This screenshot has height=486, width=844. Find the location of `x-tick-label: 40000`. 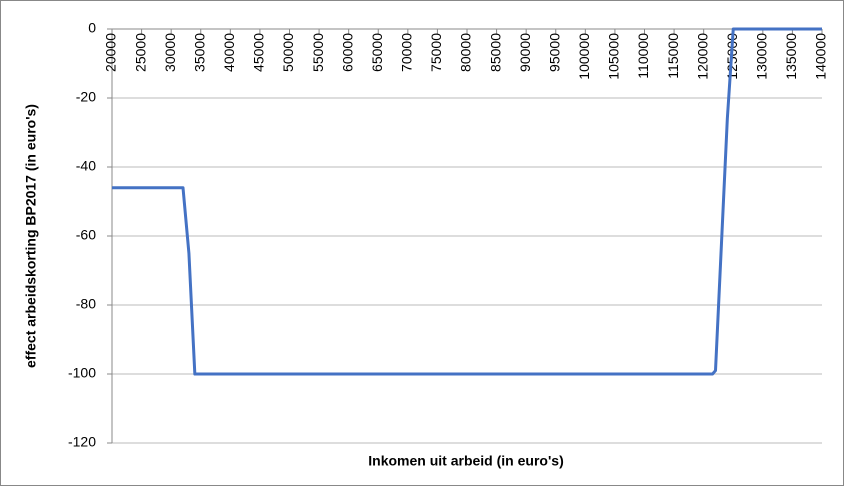

x-tick-label: 40000 is located at coordinates (229, 52).